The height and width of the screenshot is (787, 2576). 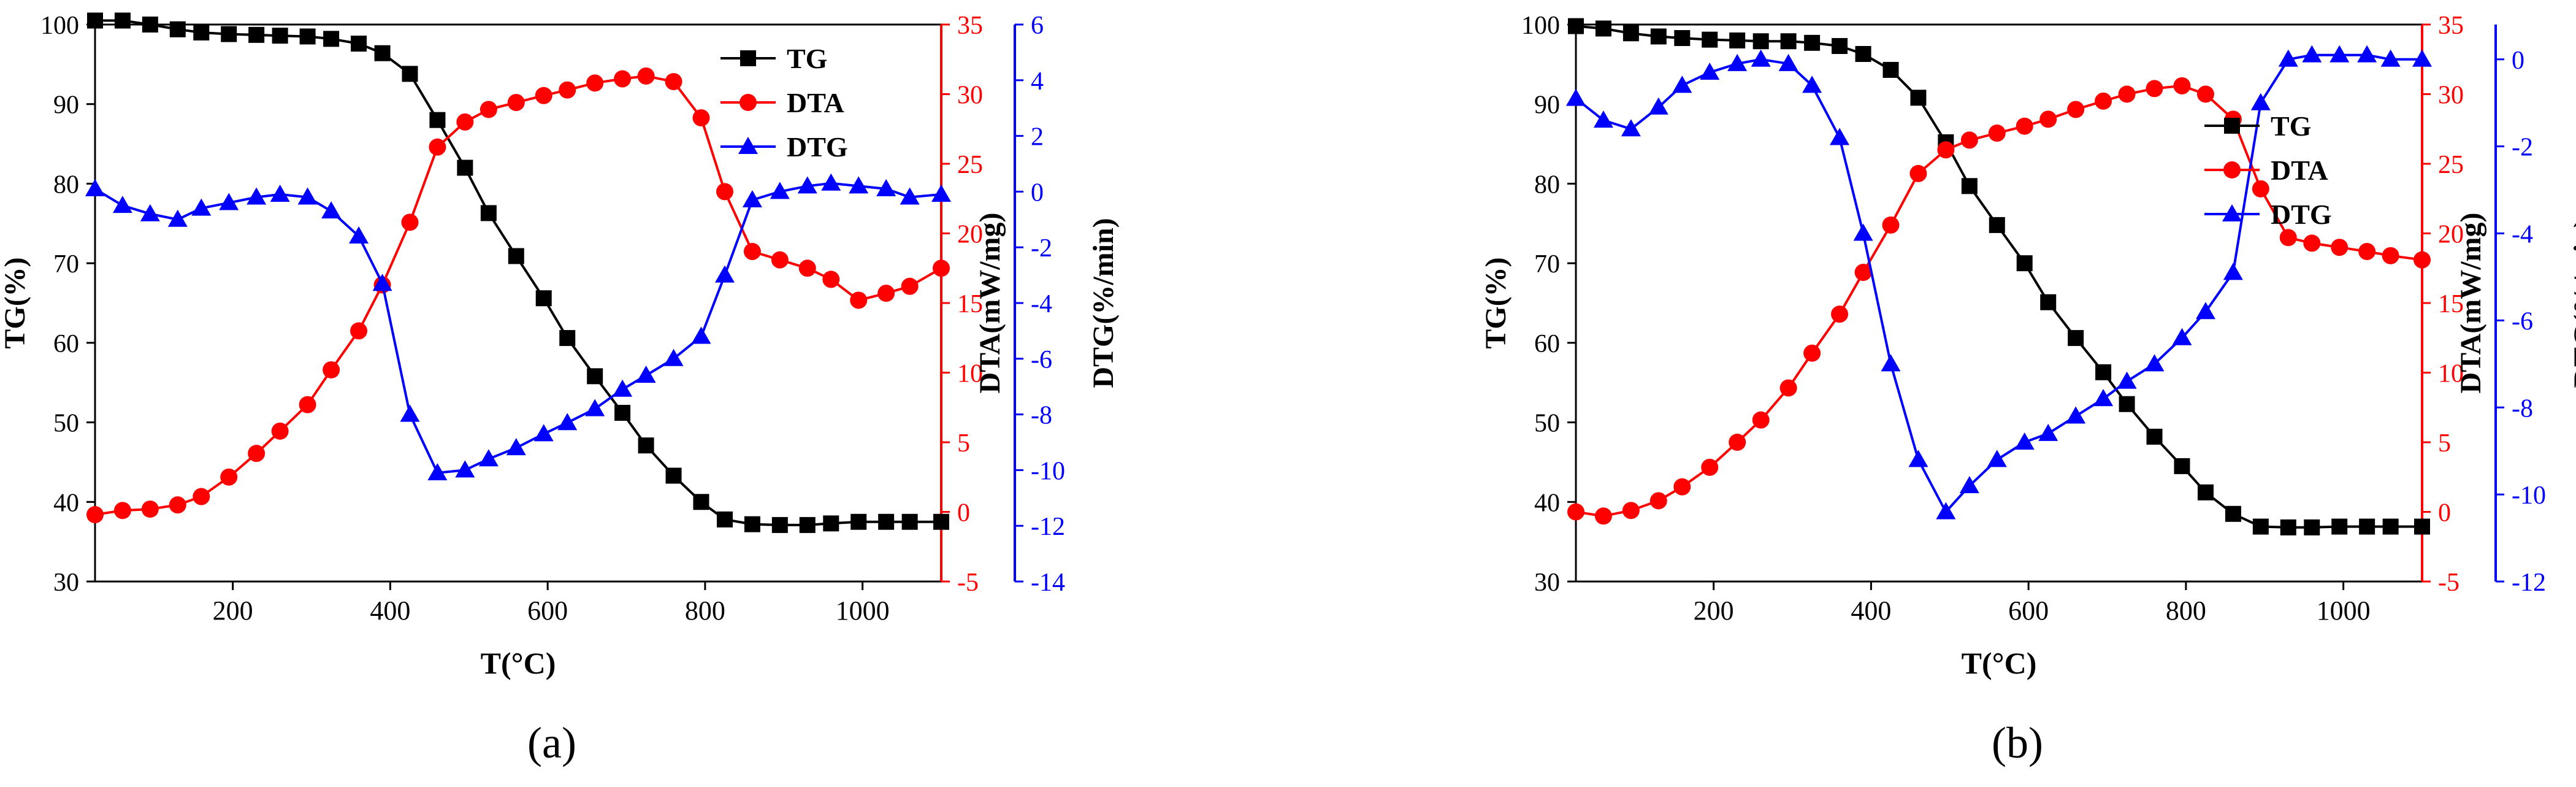 I want to click on x-tick-label: 600, so click(x=2028, y=611).